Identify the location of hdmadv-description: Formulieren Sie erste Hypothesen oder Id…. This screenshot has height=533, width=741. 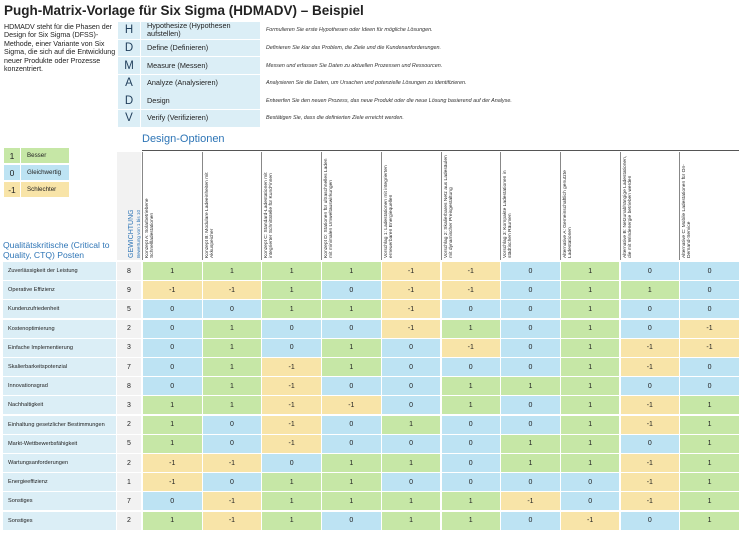
(349, 30).